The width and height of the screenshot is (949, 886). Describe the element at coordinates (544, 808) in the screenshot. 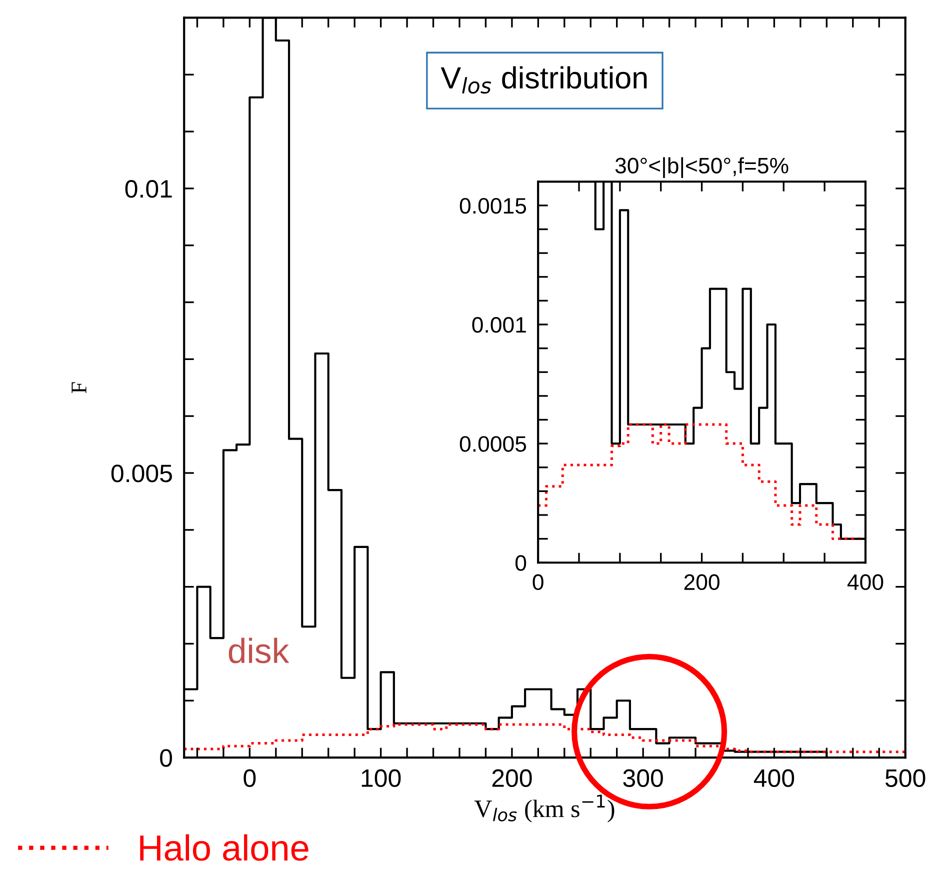

I see `x-axis-title: V$_{los}$ (km s$^{−1}$)` at that location.